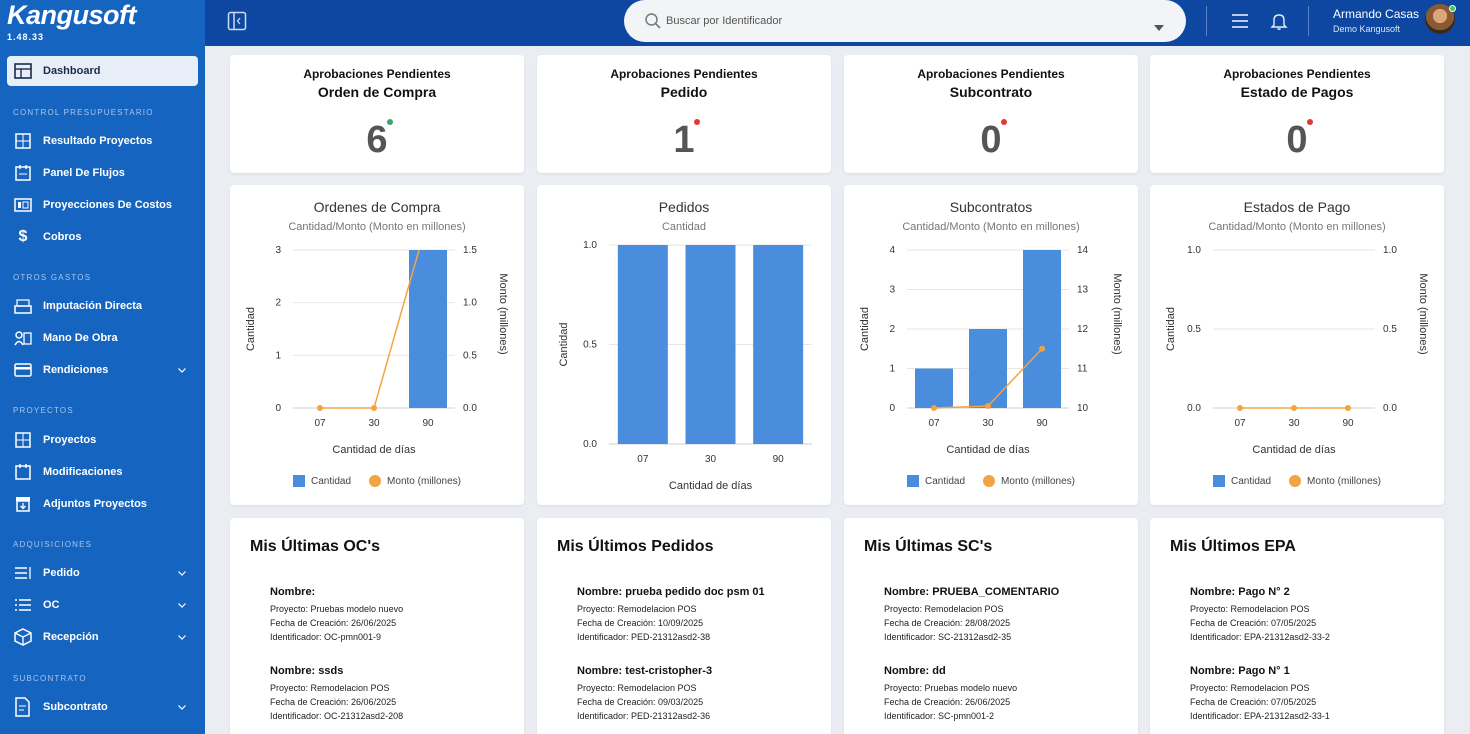  What do you see at coordinates (76, 370) in the screenshot?
I see `sidebar-item-label: Rendiciones` at bounding box center [76, 370].